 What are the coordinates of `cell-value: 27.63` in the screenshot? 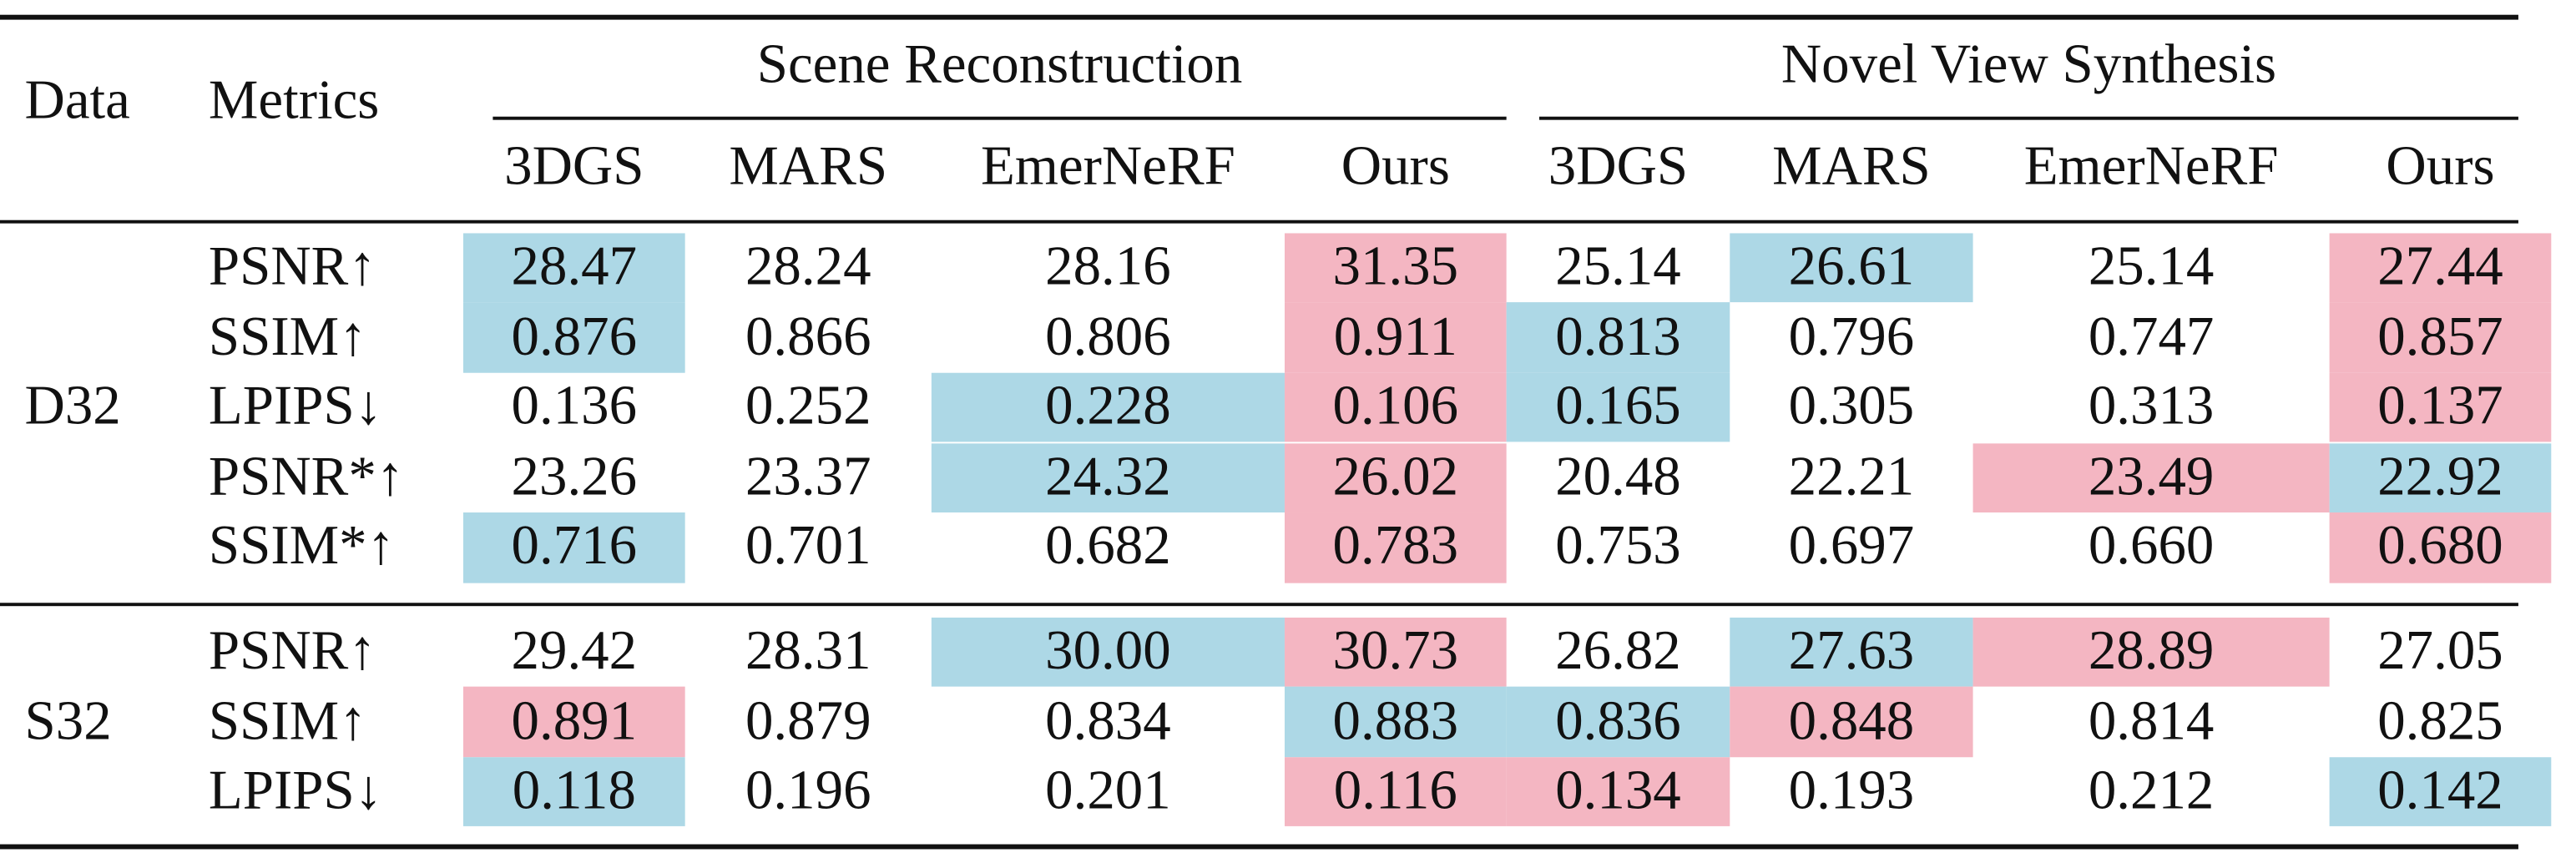 It's located at (1851, 651).